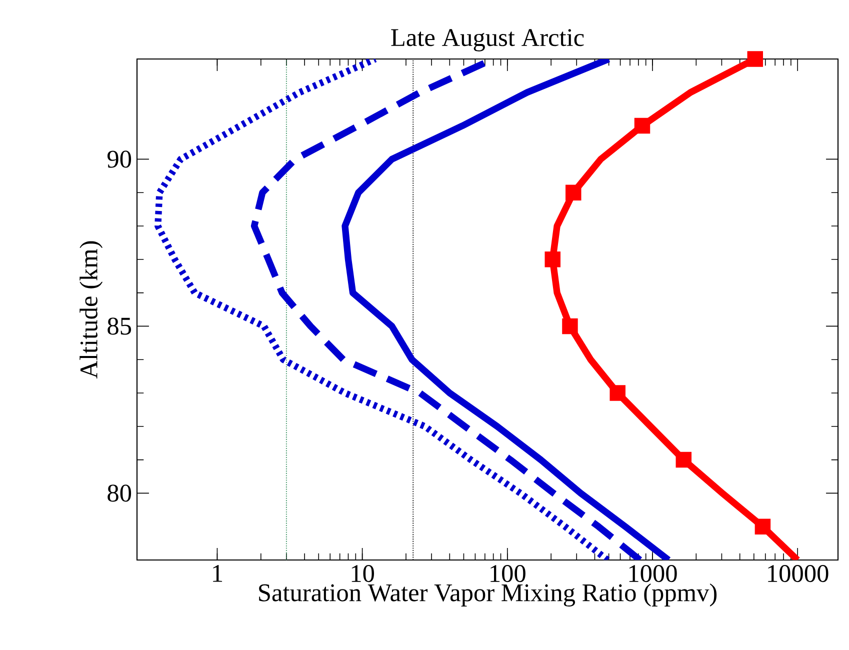  I want to click on y-tick-label: 80, so click(120, 493).